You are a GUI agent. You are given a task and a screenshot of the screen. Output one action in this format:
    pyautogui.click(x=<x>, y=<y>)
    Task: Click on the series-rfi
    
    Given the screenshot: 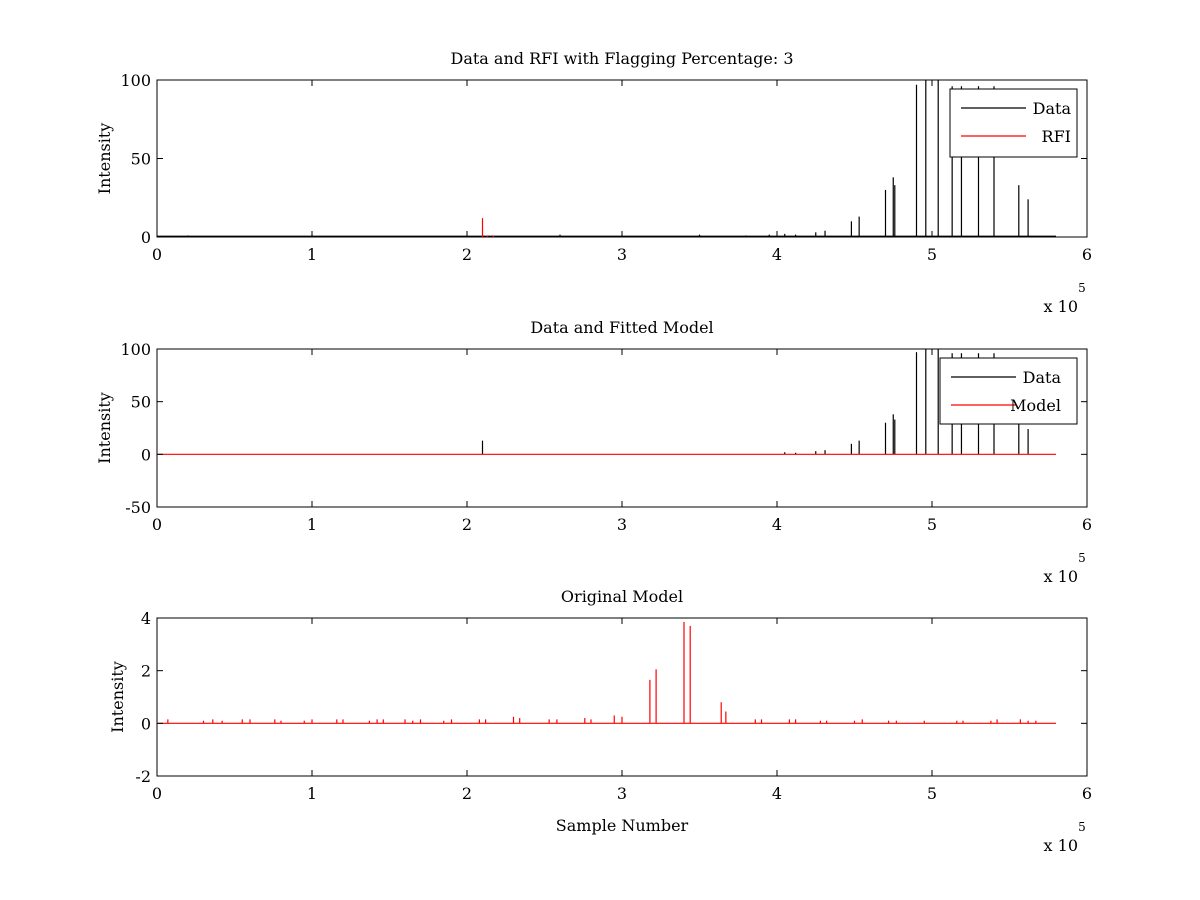 What is the action you would take?
    pyautogui.click(x=487, y=227)
    